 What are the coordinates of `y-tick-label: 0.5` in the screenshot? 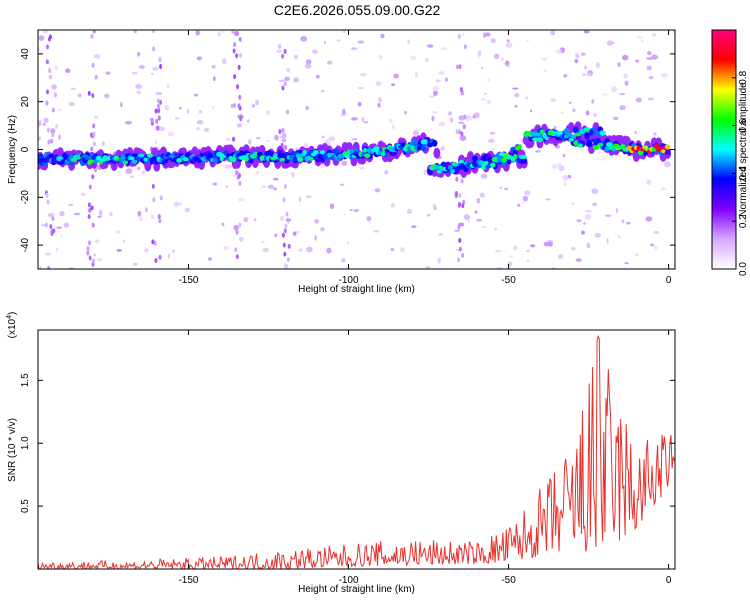 It's located at (25, 506).